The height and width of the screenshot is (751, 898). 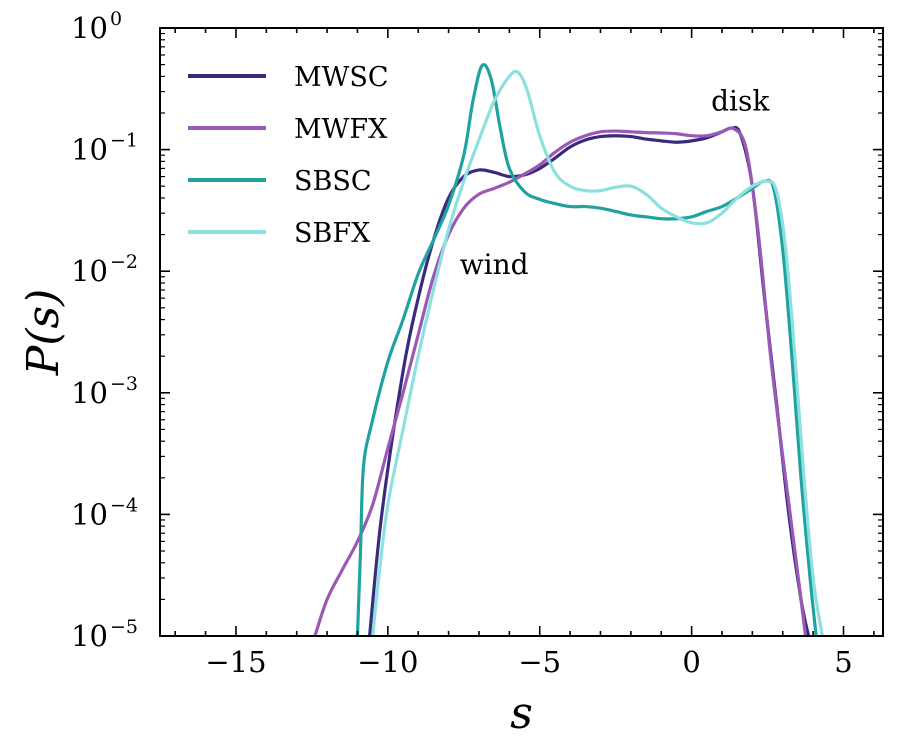 I want to click on x-tick-label: 0, so click(x=691, y=662).